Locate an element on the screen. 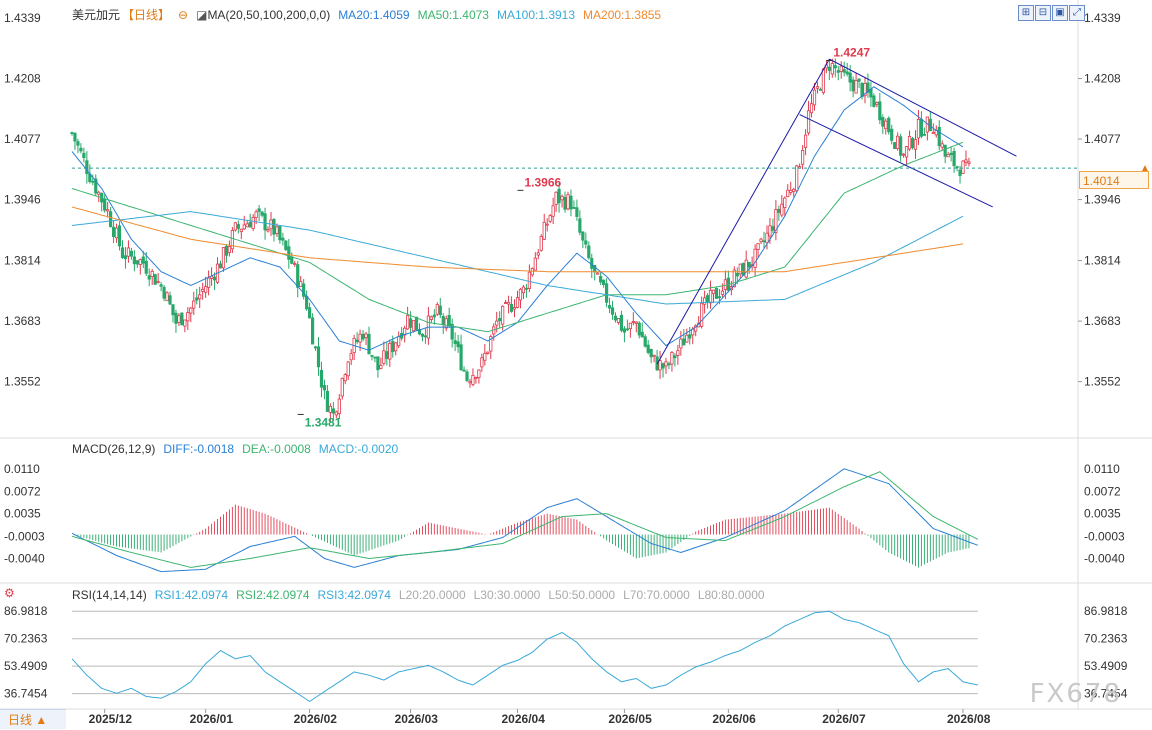 Image resolution: width=1152 pixels, height=730 pixels. expand-icon: ⤢ is located at coordinates (1077, 13).